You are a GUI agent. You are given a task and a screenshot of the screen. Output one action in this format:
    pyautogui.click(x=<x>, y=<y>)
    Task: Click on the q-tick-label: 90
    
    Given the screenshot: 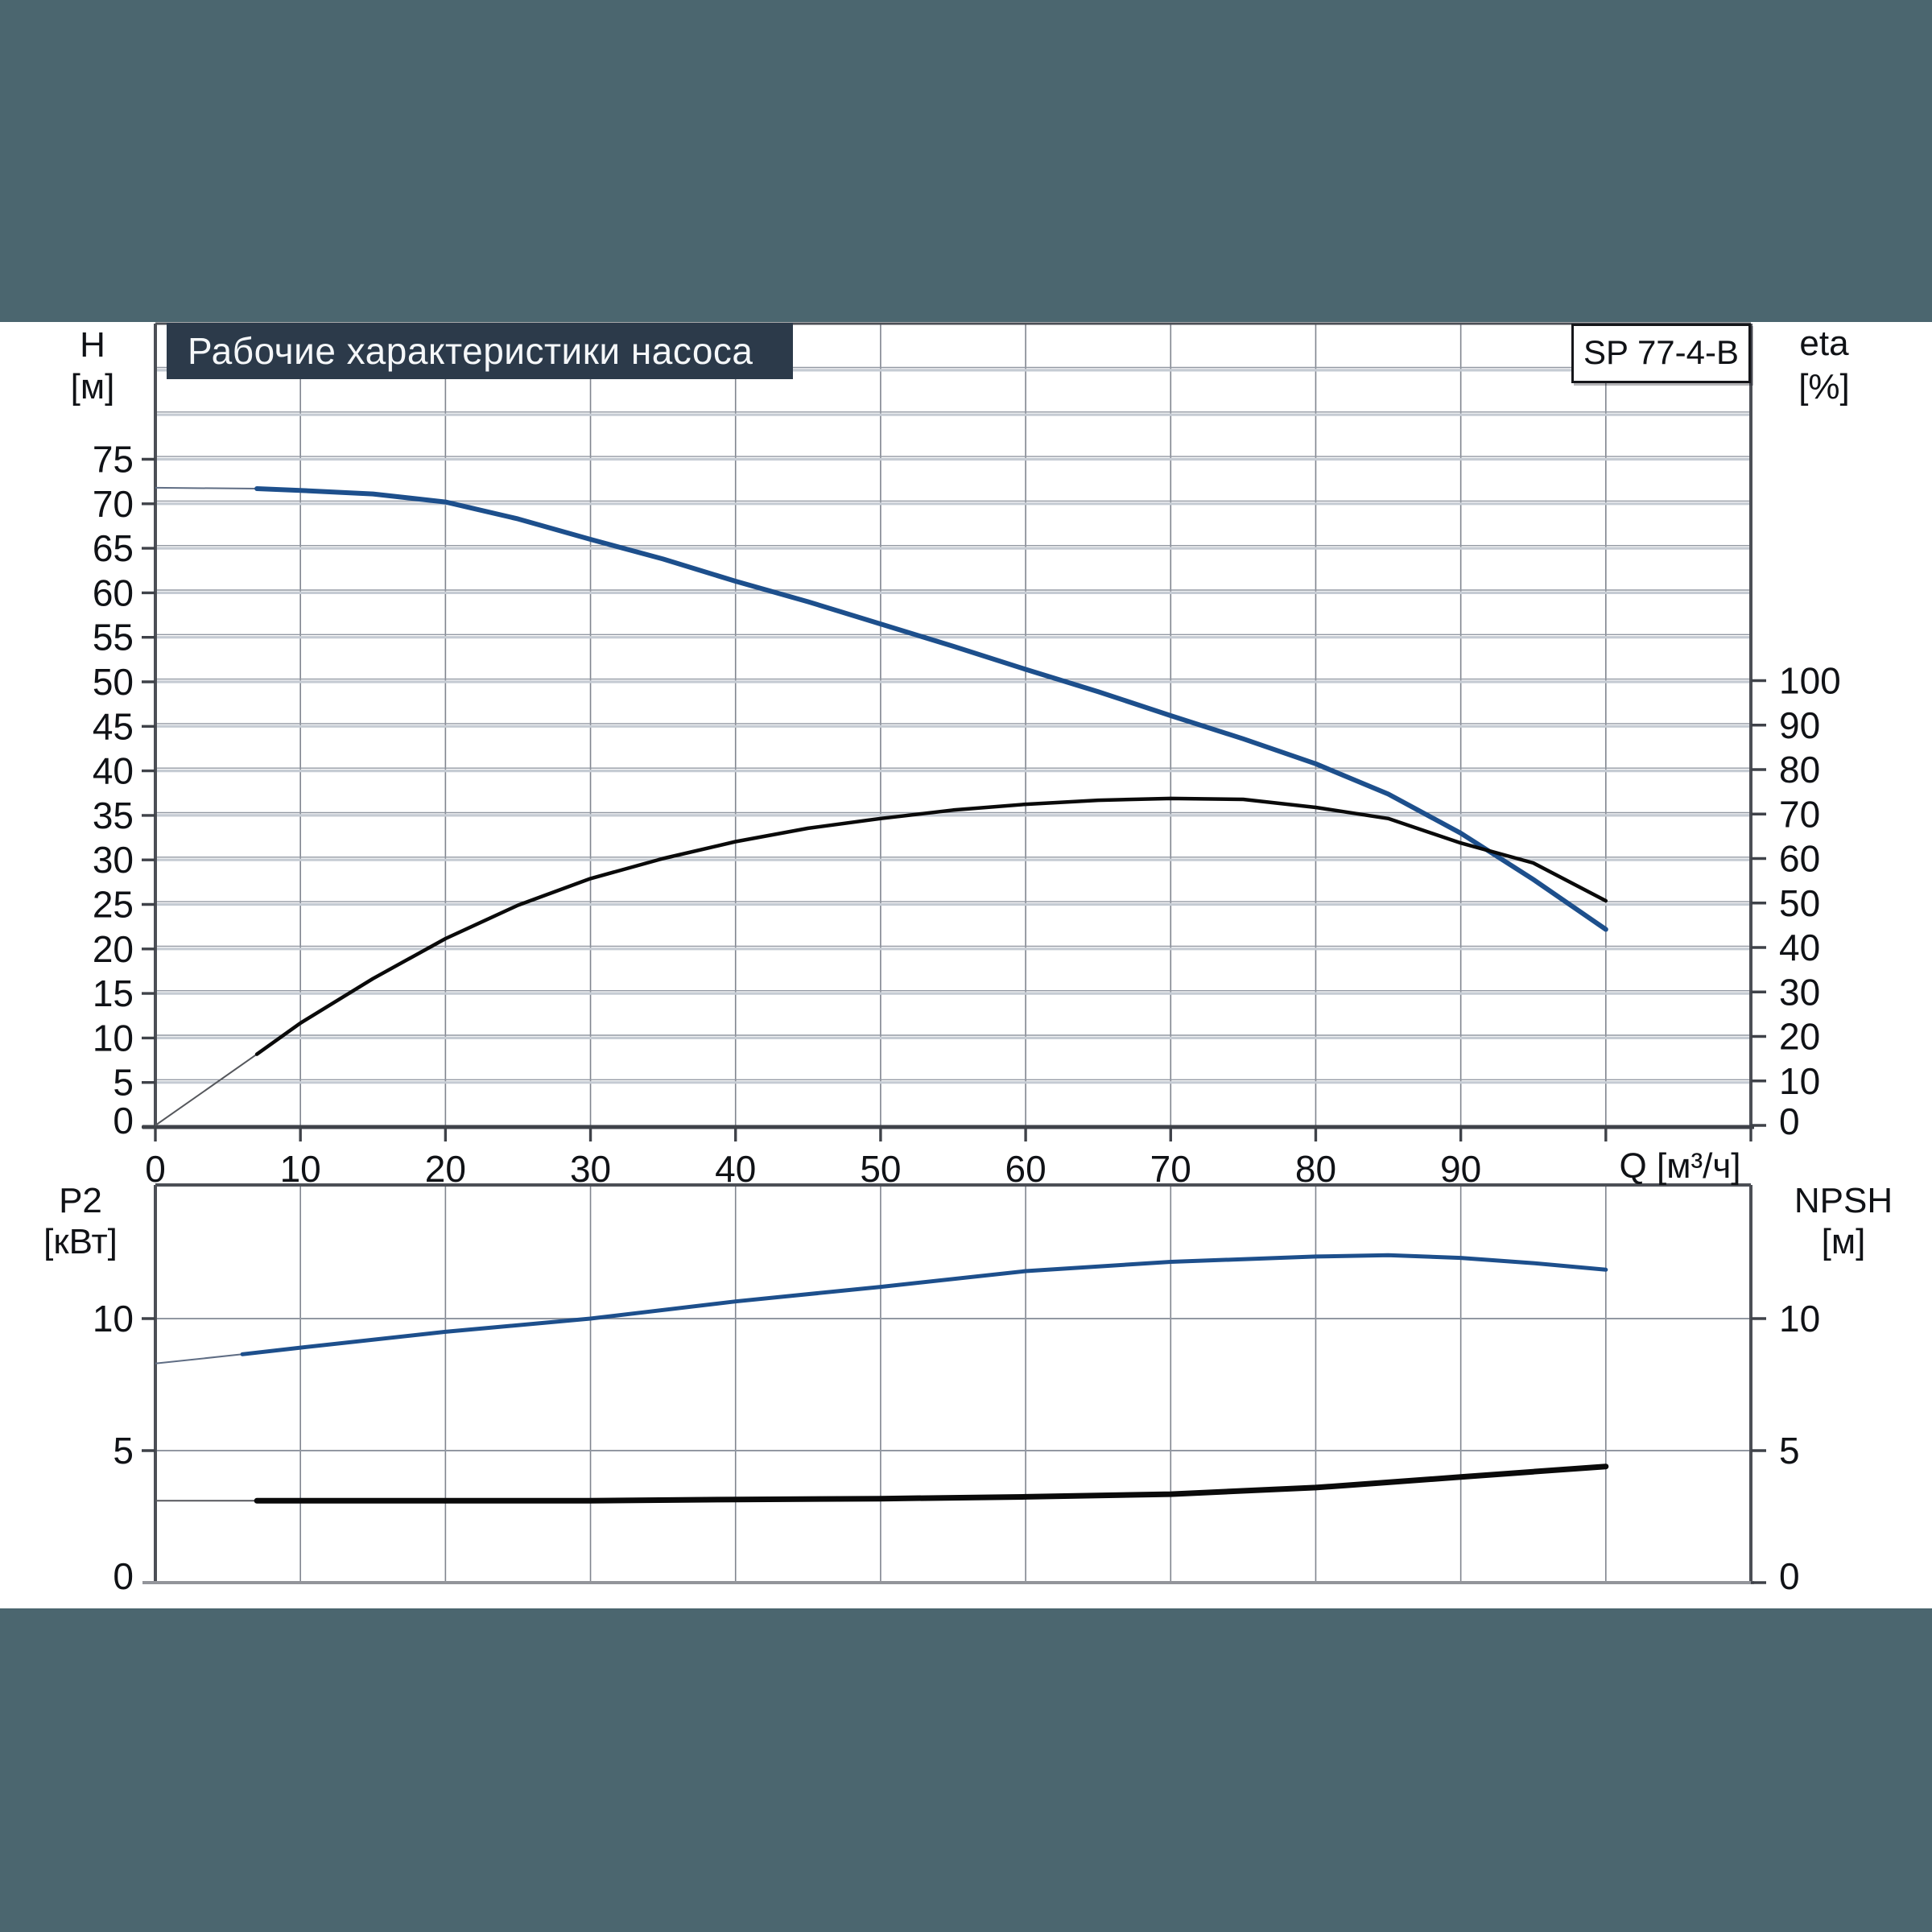 What is the action you would take?
    pyautogui.click(x=1460, y=1169)
    